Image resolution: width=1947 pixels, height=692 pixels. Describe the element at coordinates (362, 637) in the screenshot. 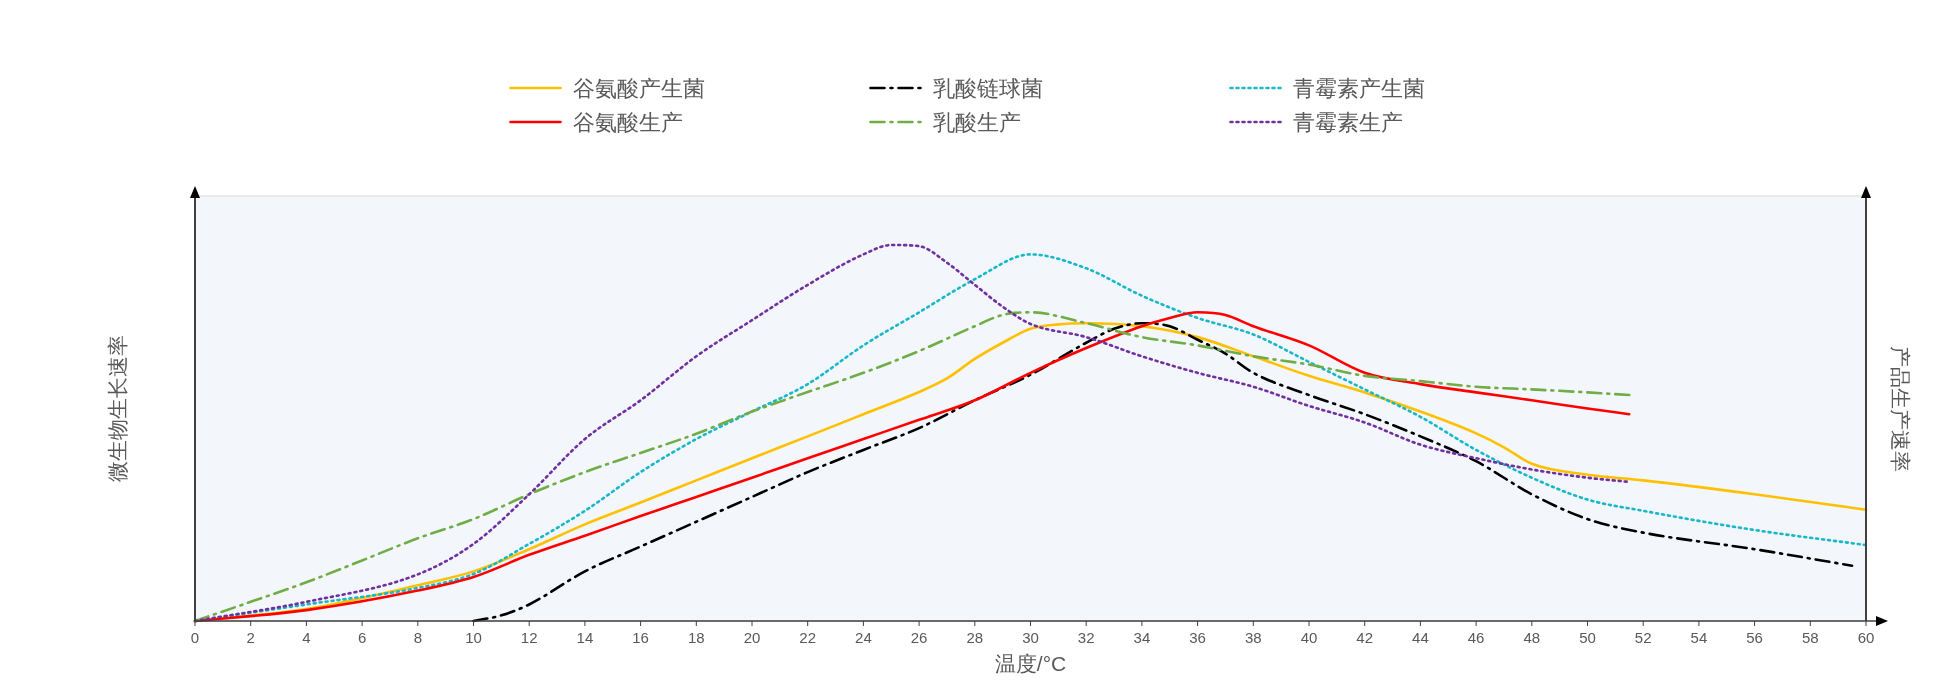

I see `x-tick-label: 6` at that location.